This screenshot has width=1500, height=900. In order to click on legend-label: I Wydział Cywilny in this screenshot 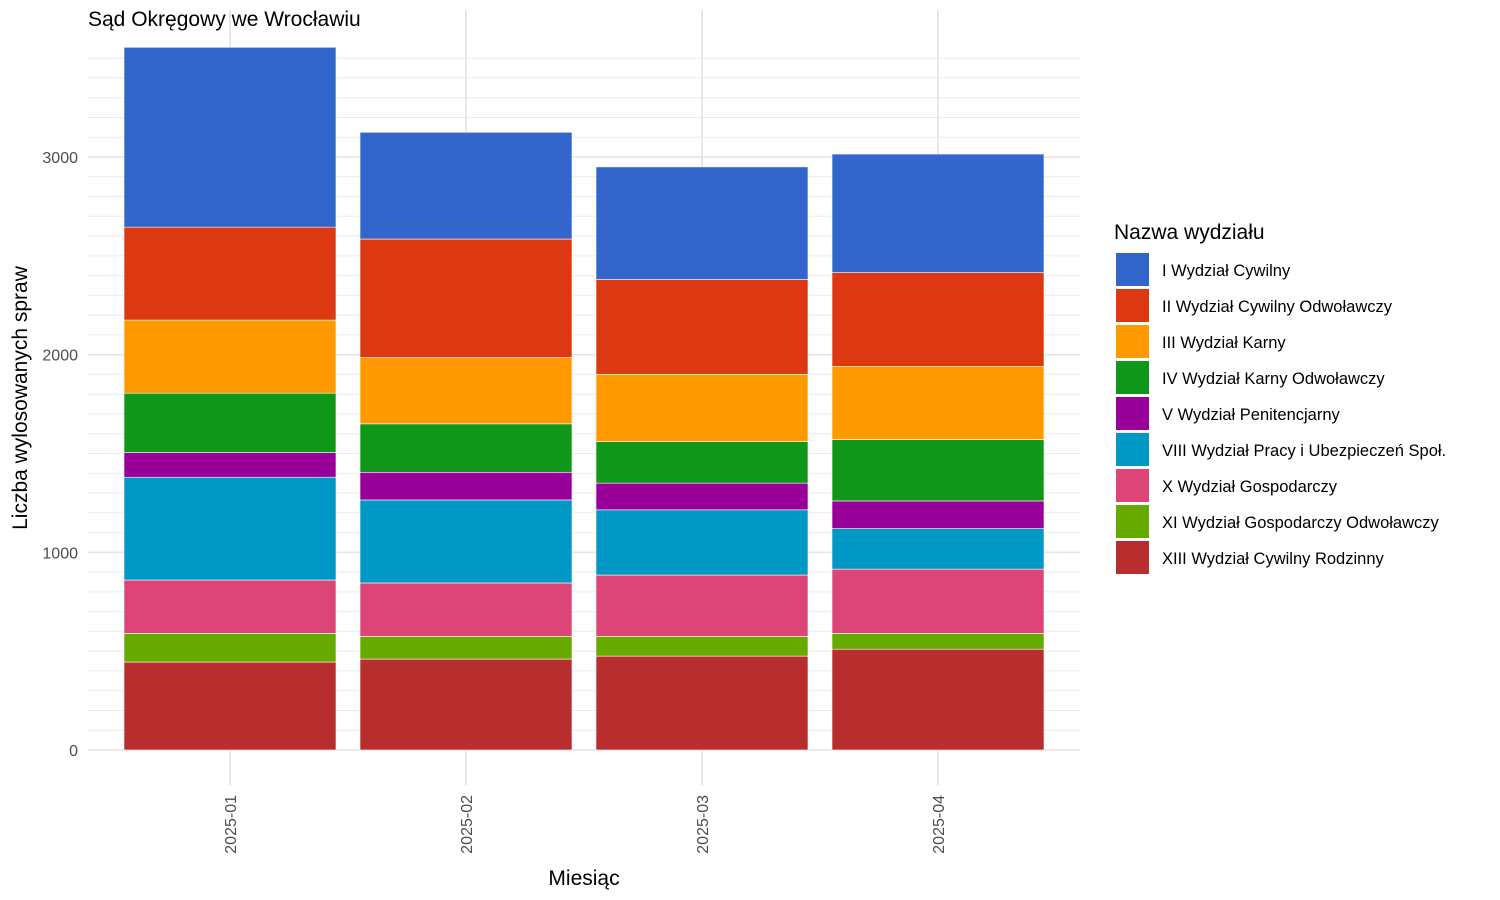, I will do `click(1226, 271)`.